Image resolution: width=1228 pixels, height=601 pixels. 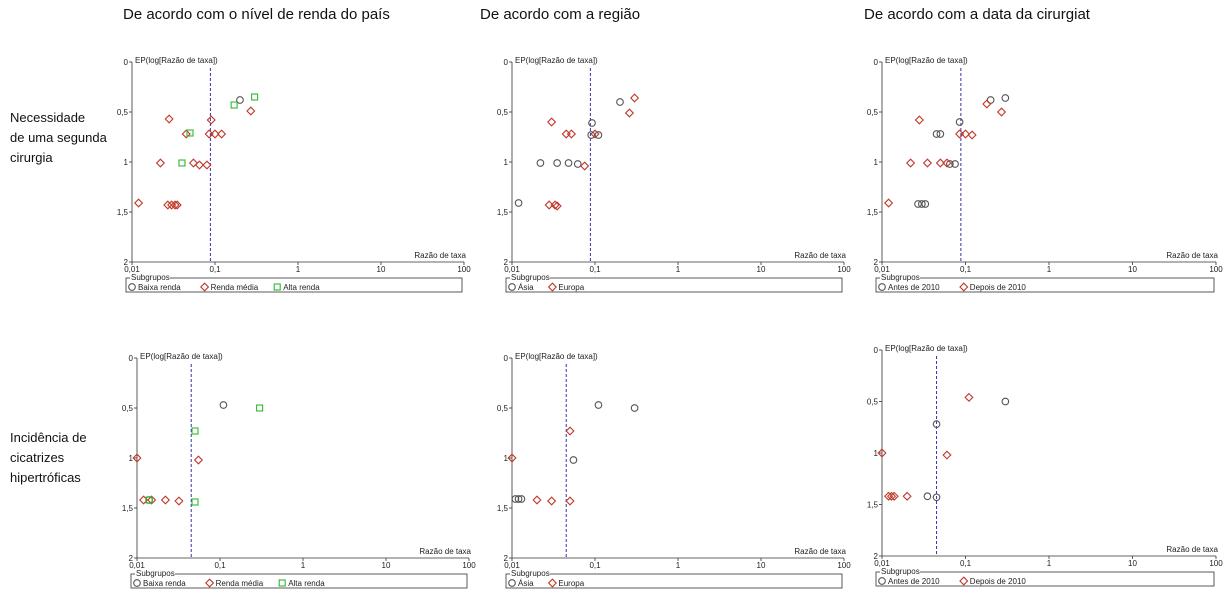 What do you see at coordinates (914, 287) in the screenshot?
I see `legend-entry-label: Antes de 2010` at bounding box center [914, 287].